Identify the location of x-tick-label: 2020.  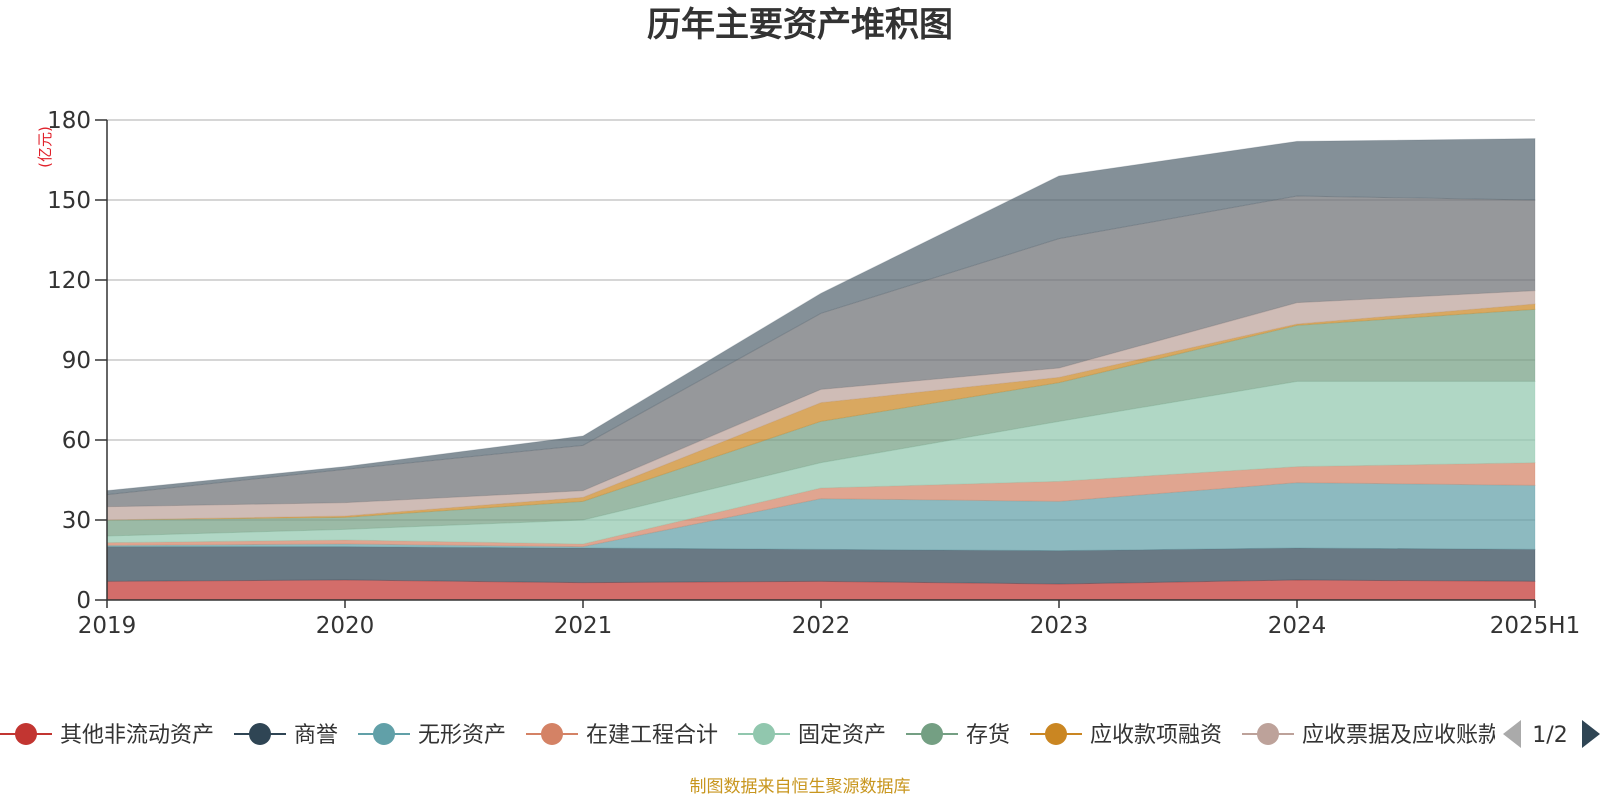
(345, 626).